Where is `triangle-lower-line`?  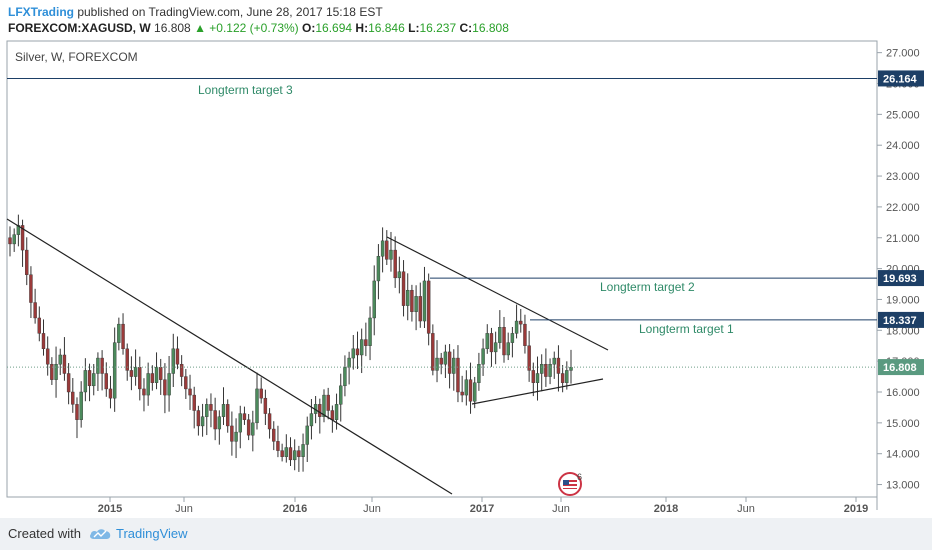 triangle-lower-line is located at coordinates (537, 391).